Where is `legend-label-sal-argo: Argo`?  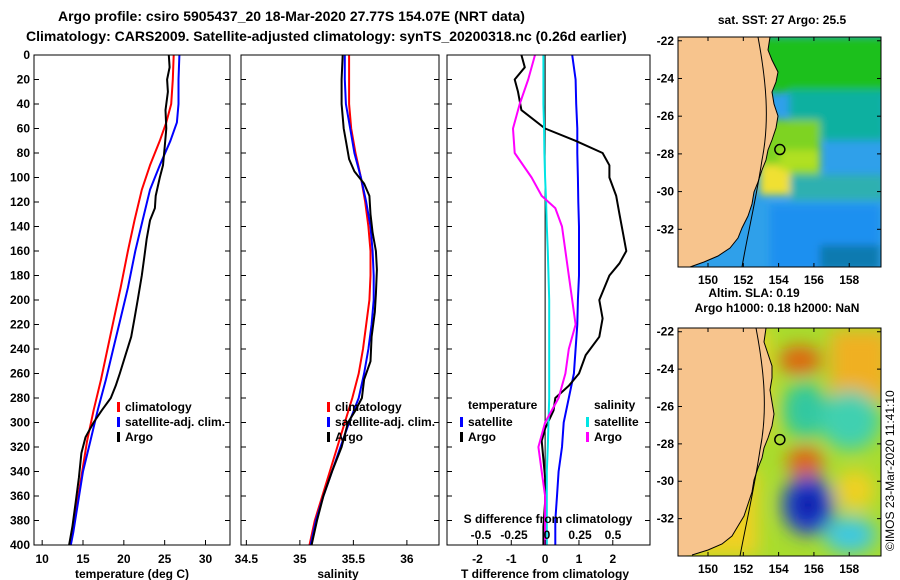 legend-label-sal-argo: Argo is located at coordinates (608, 437).